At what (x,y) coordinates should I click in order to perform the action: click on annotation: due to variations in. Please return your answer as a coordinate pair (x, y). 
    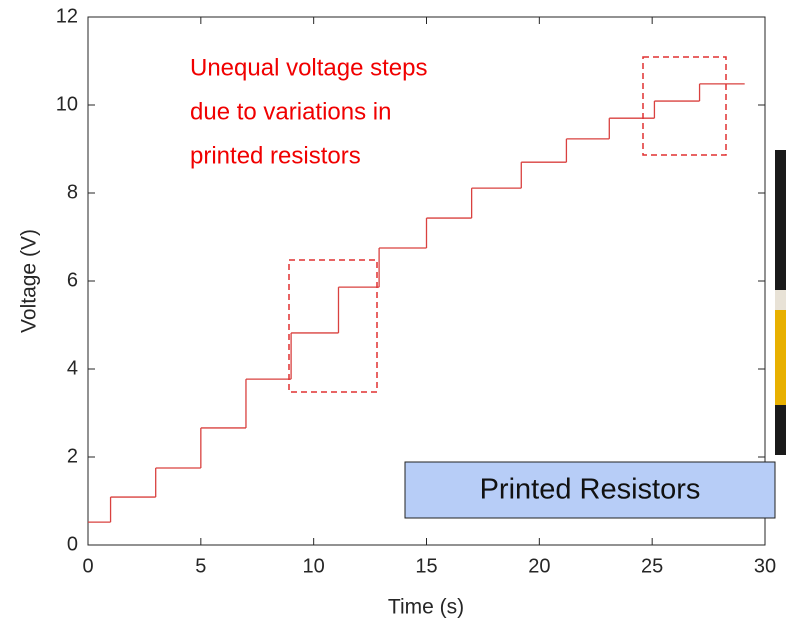
    Looking at the image, I should click on (290, 111).